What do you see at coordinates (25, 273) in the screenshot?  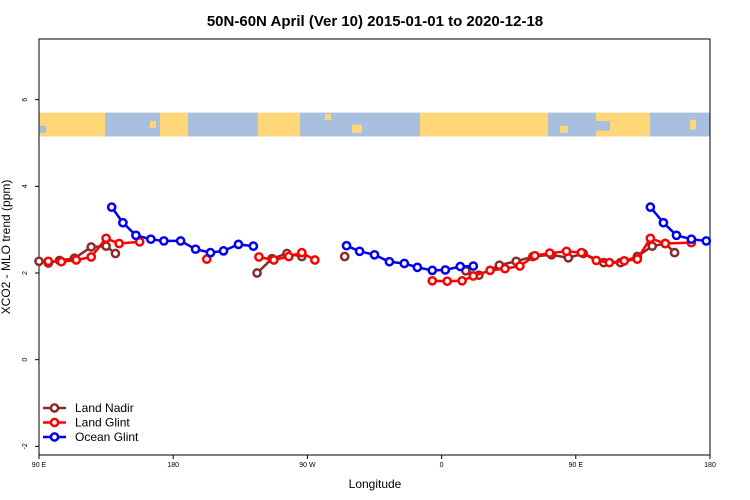 I see `y-tick-label: 2` at bounding box center [25, 273].